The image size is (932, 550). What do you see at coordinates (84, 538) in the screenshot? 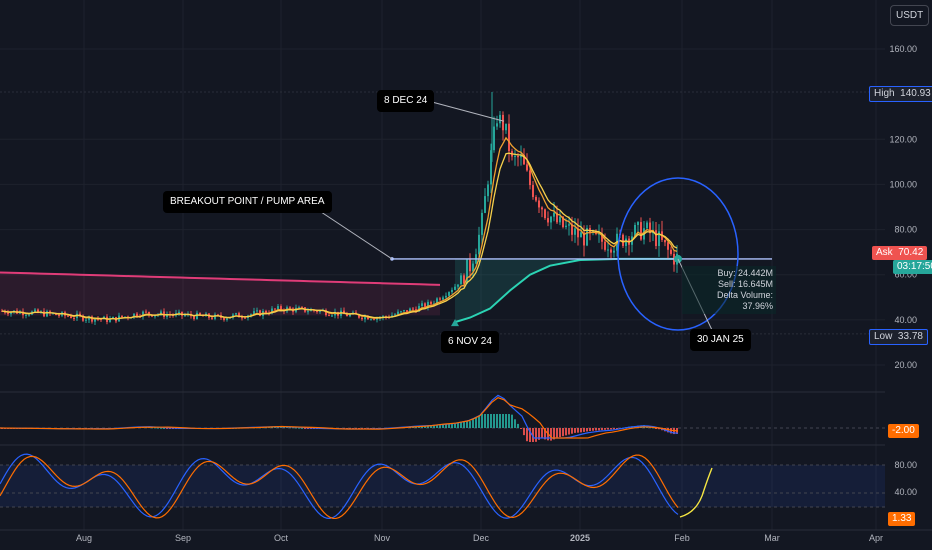
I see `time-tick-label: Aug` at bounding box center [84, 538].